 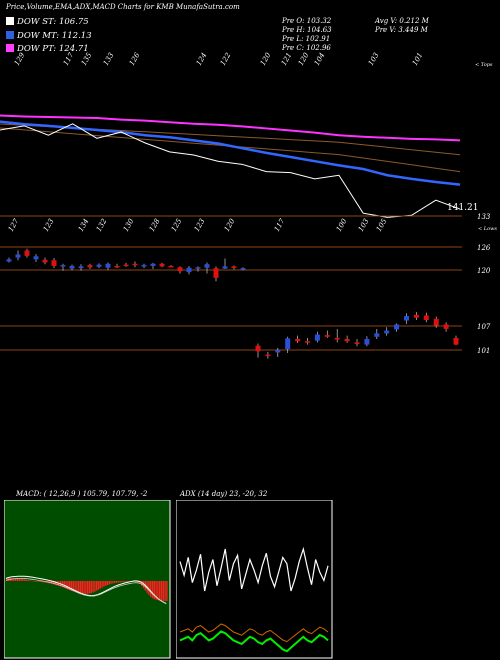 What do you see at coordinates (463, 208) in the screenshot?
I see `last-value-label: 141.21` at bounding box center [463, 208].